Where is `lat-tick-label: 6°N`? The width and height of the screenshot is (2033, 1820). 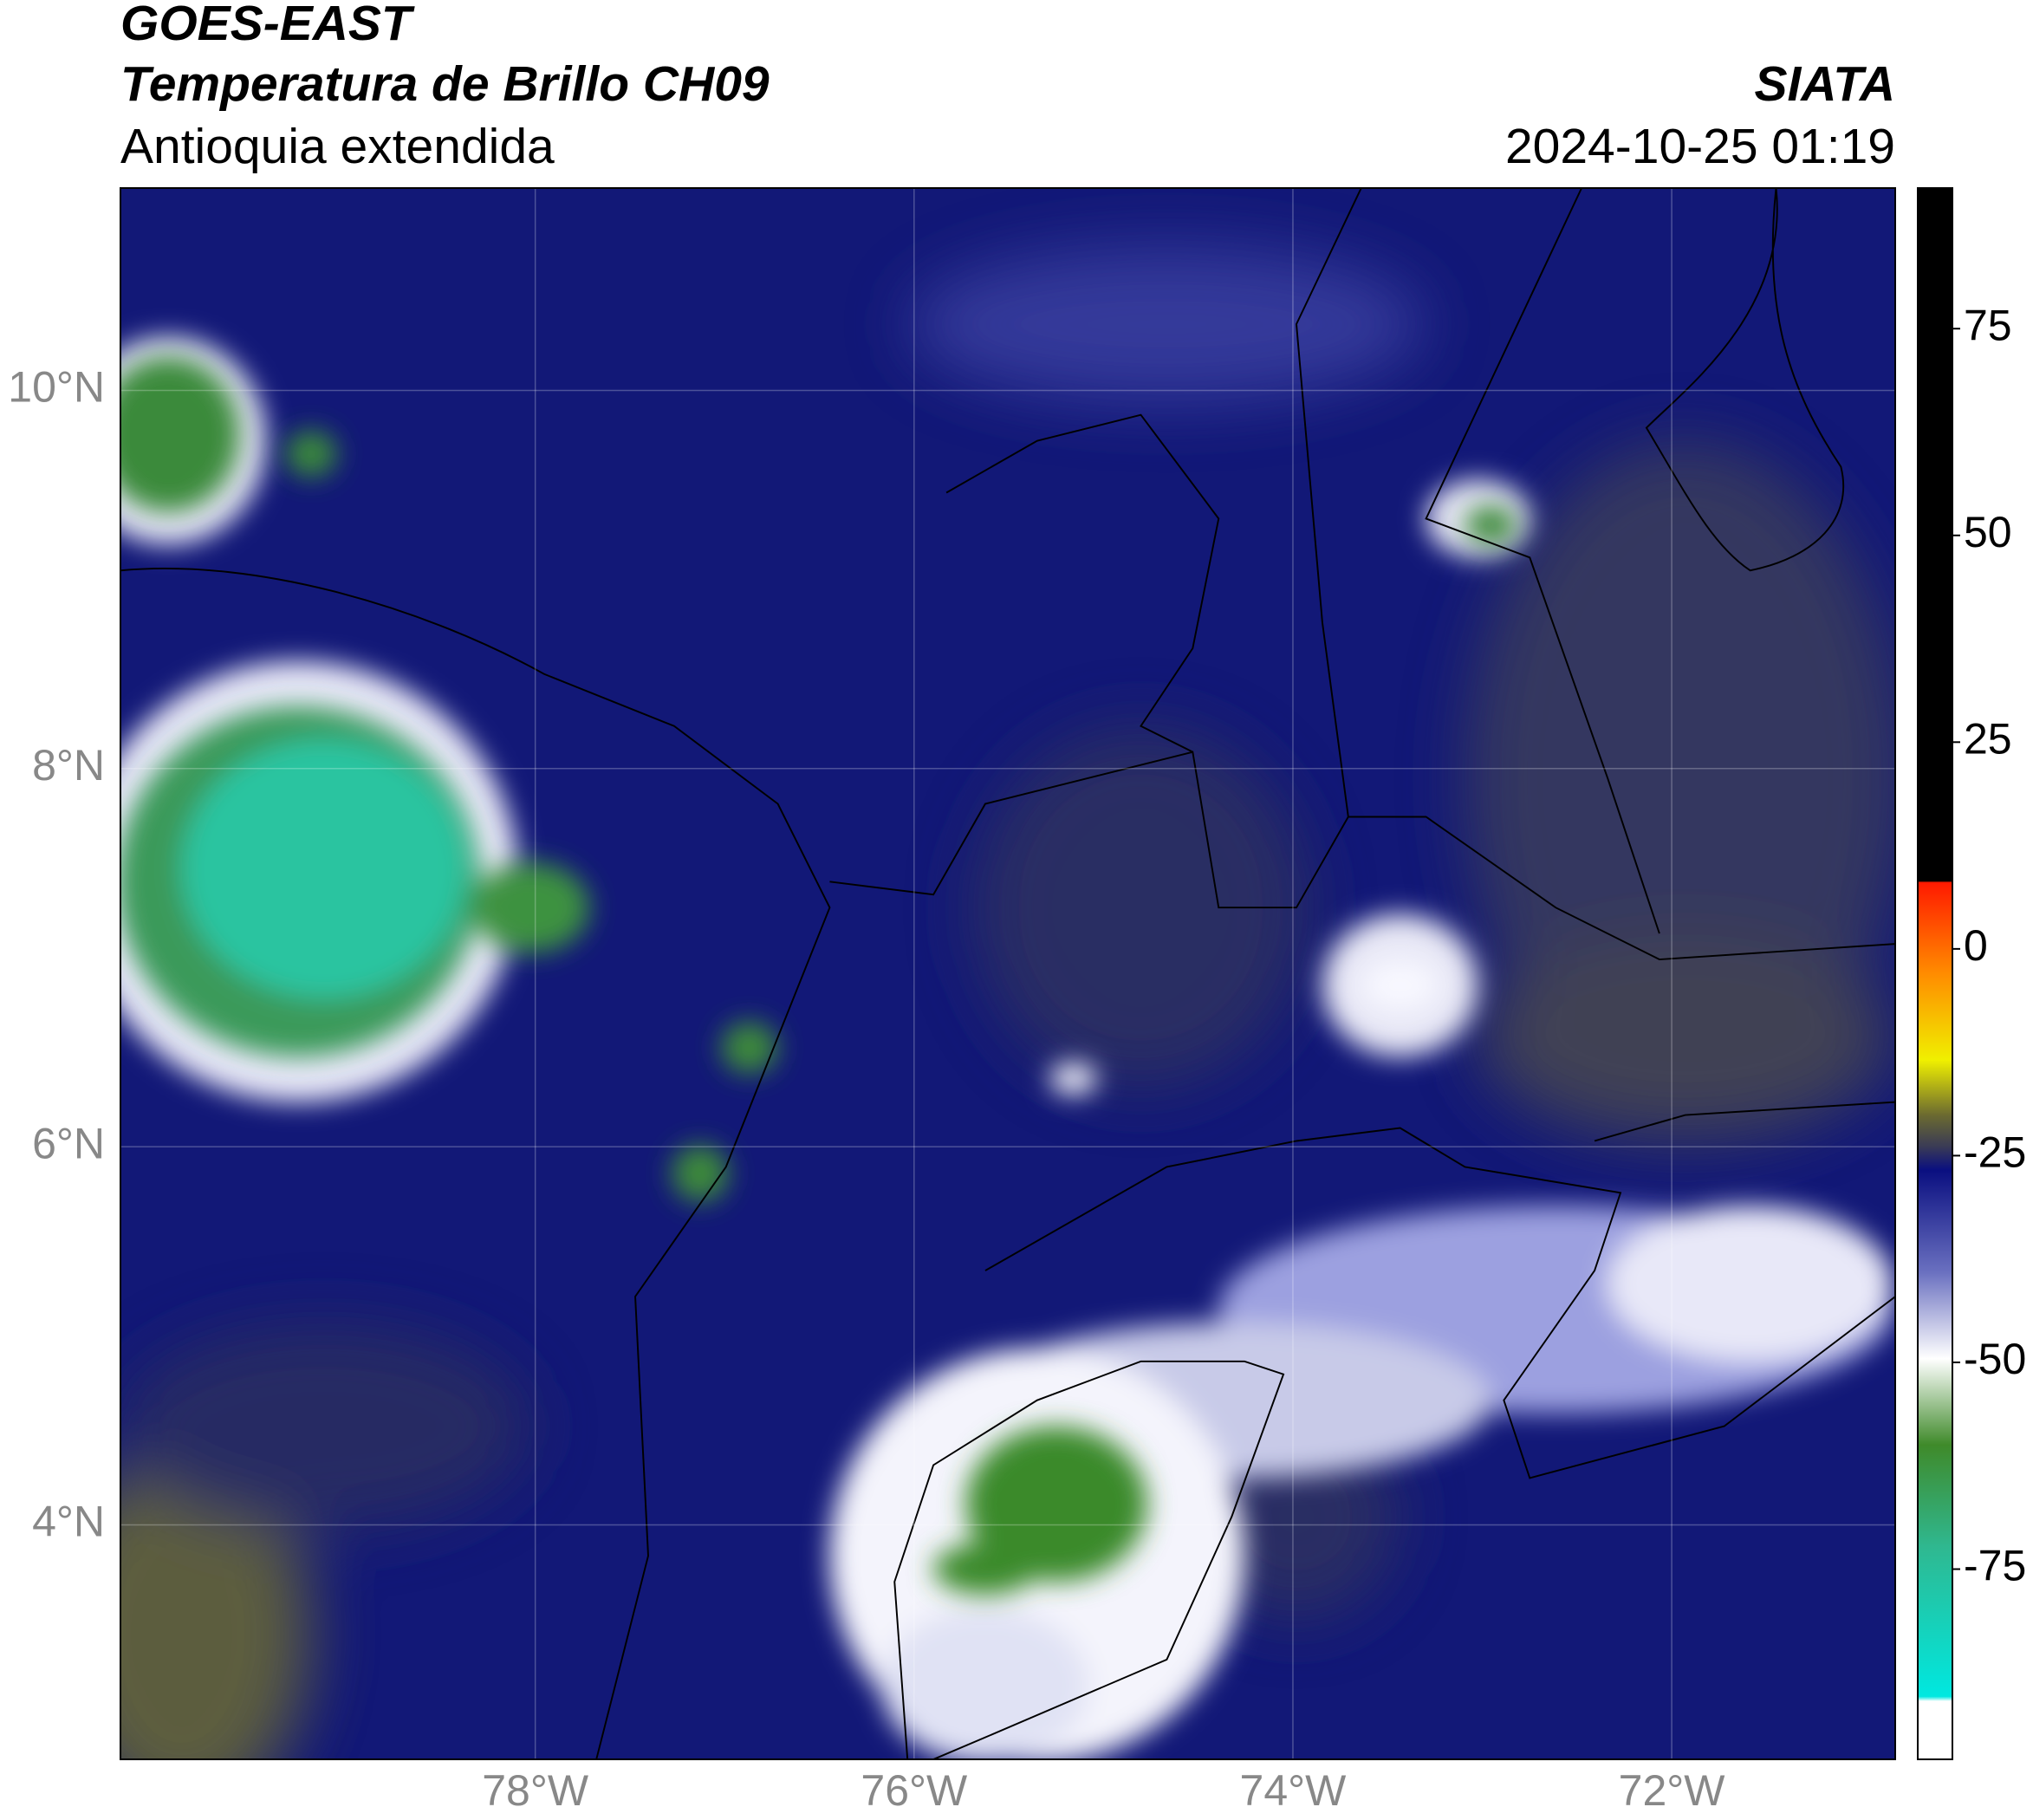
lat-tick-label: 6°N is located at coordinates (68, 1143).